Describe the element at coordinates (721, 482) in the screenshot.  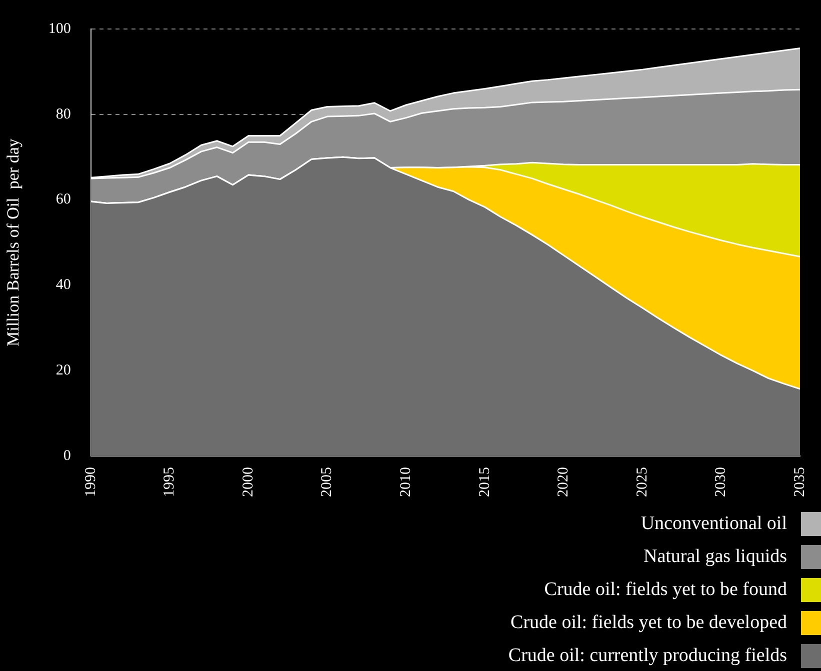
I see `x-tick-label: 2030` at that location.